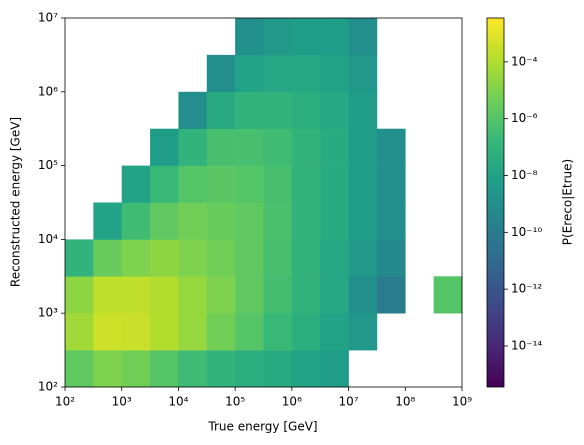 Image resolution: width=584 pixels, height=445 pixels. Describe the element at coordinates (235, 402) in the screenshot. I see `x-tick-label: 10⁵` at that location.